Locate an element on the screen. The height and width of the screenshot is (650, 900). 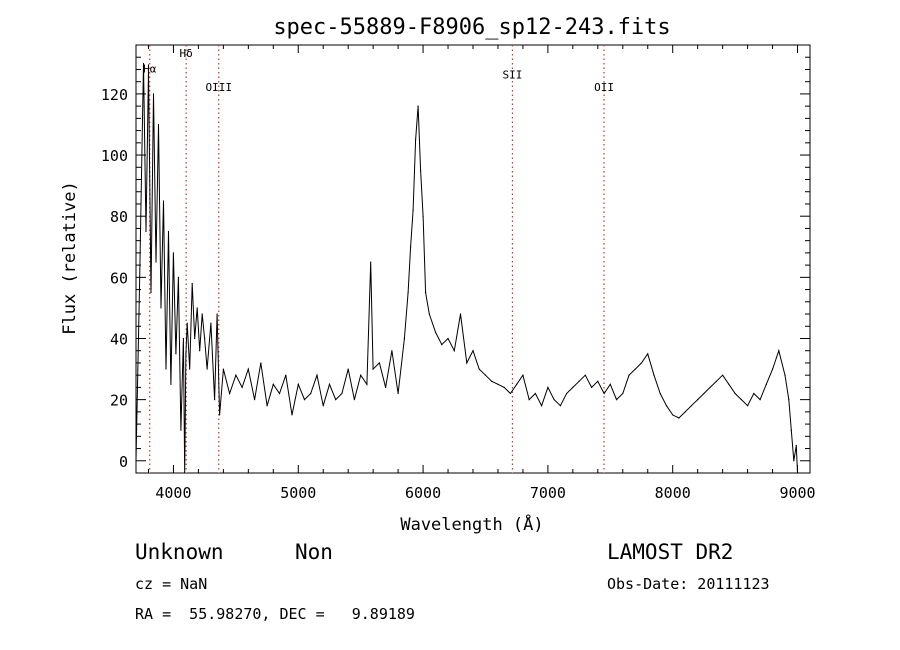
obs-date: Obs-Date: 20111123 is located at coordinates (688, 584).